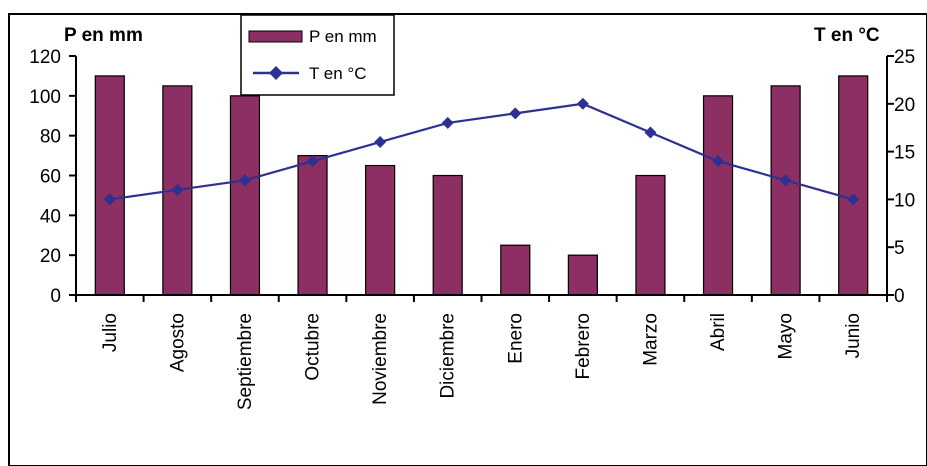 The width and height of the screenshot is (927, 466). What do you see at coordinates (55, 296) in the screenshot?
I see `left-axis-tick-label: 0` at bounding box center [55, 296].